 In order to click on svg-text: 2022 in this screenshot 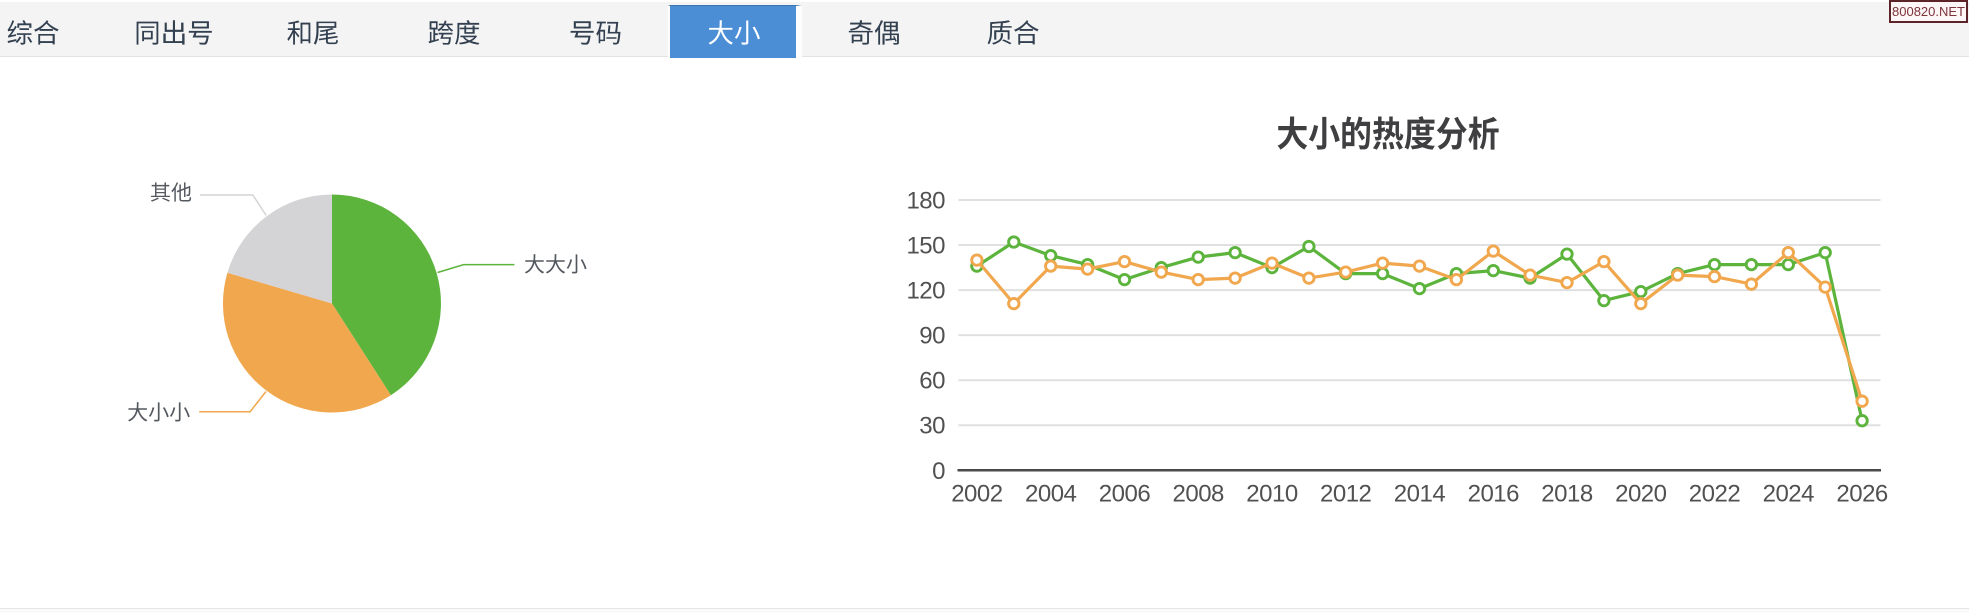, I will do `click(1715, 494)`.